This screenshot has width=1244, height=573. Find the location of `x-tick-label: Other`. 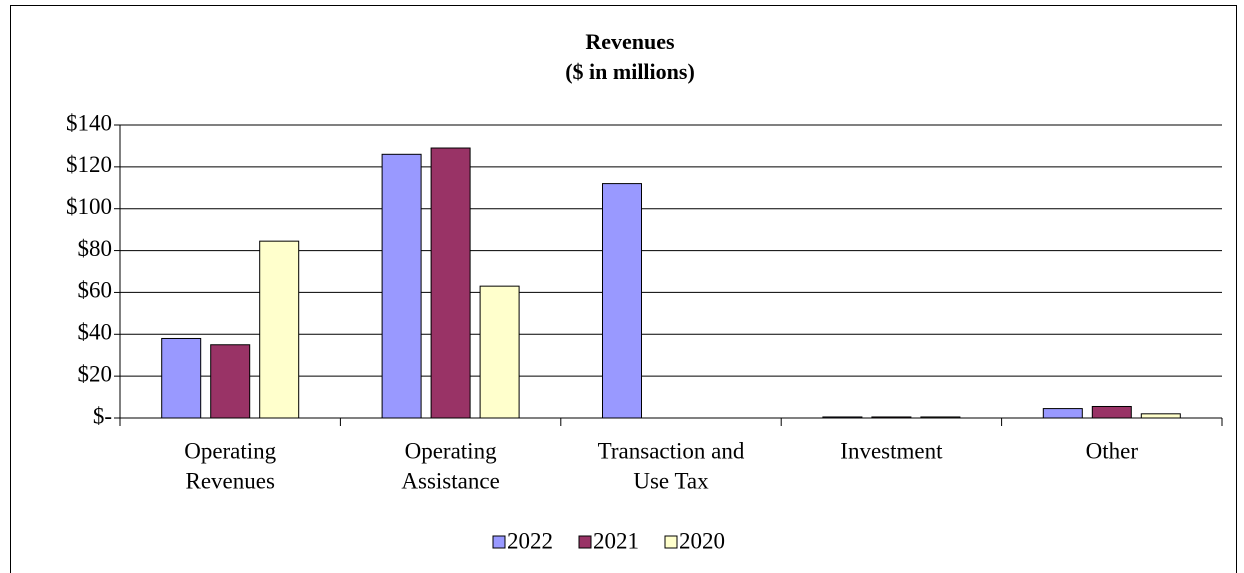

x-tick-label: Other is located at coordinates (1112, 450).